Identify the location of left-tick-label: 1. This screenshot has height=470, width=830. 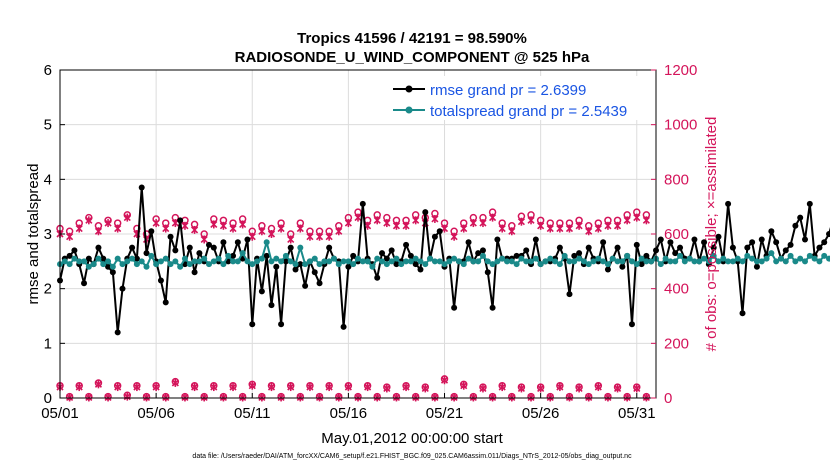
(48, 343).